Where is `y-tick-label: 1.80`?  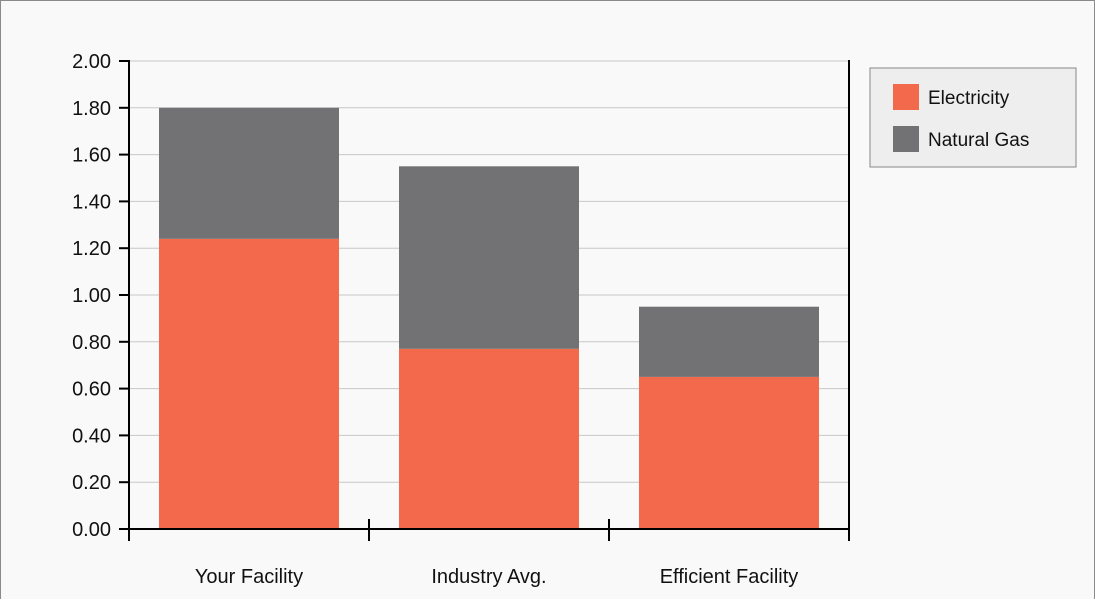
y-tick-label: 1.80 is located at coordinates (91, 109).